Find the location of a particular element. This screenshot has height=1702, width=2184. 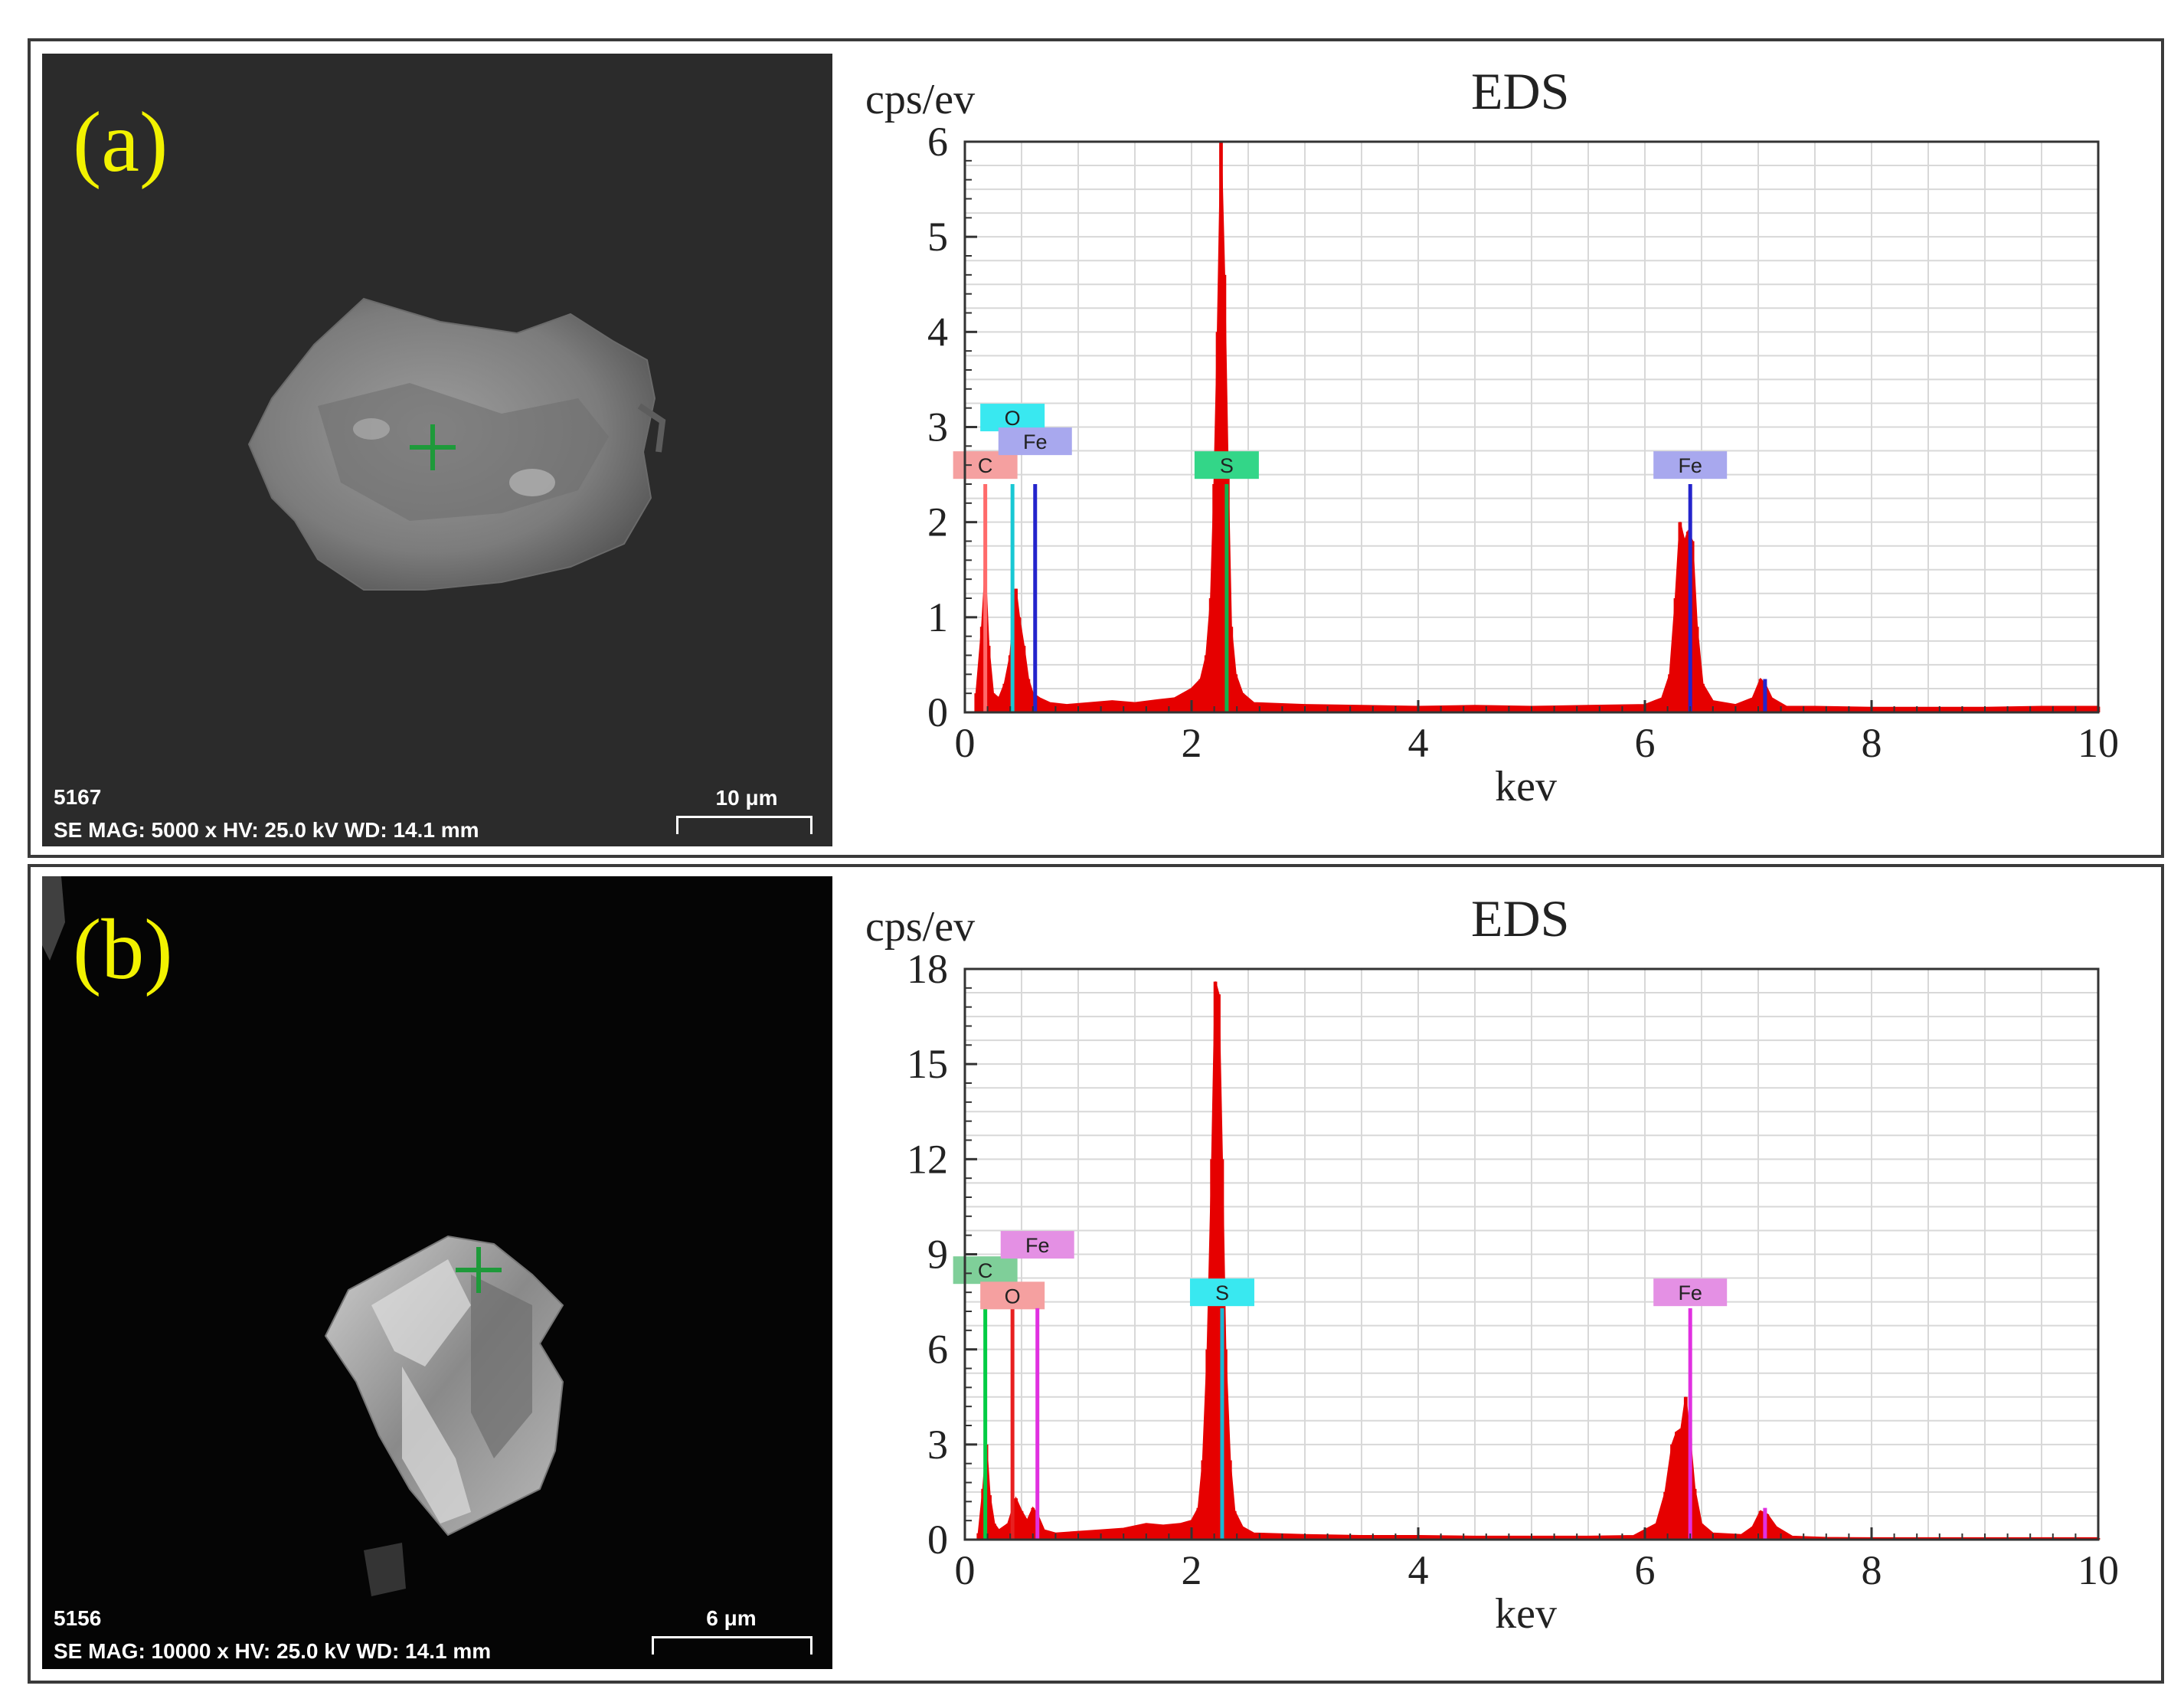

sem-particle-b is located at coordinates (303, 1236).